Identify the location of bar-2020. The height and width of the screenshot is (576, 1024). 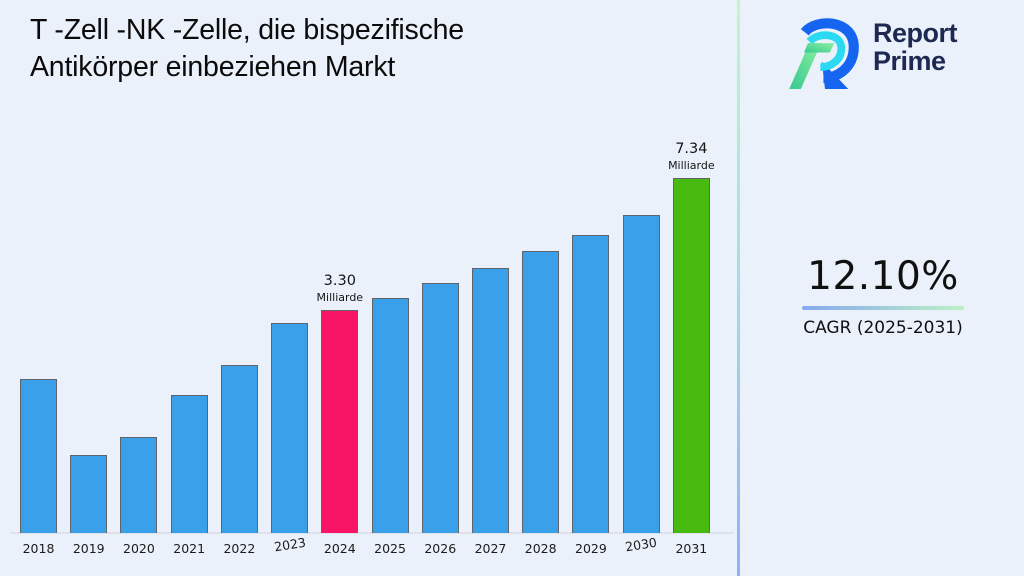
(139, 485).